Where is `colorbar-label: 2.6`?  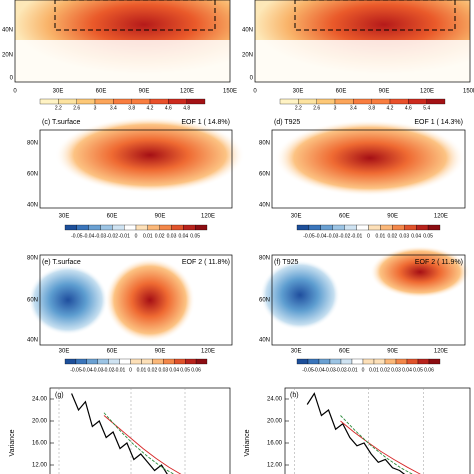
colorbar-label: 2.6 is located at coordinates (76, 108).